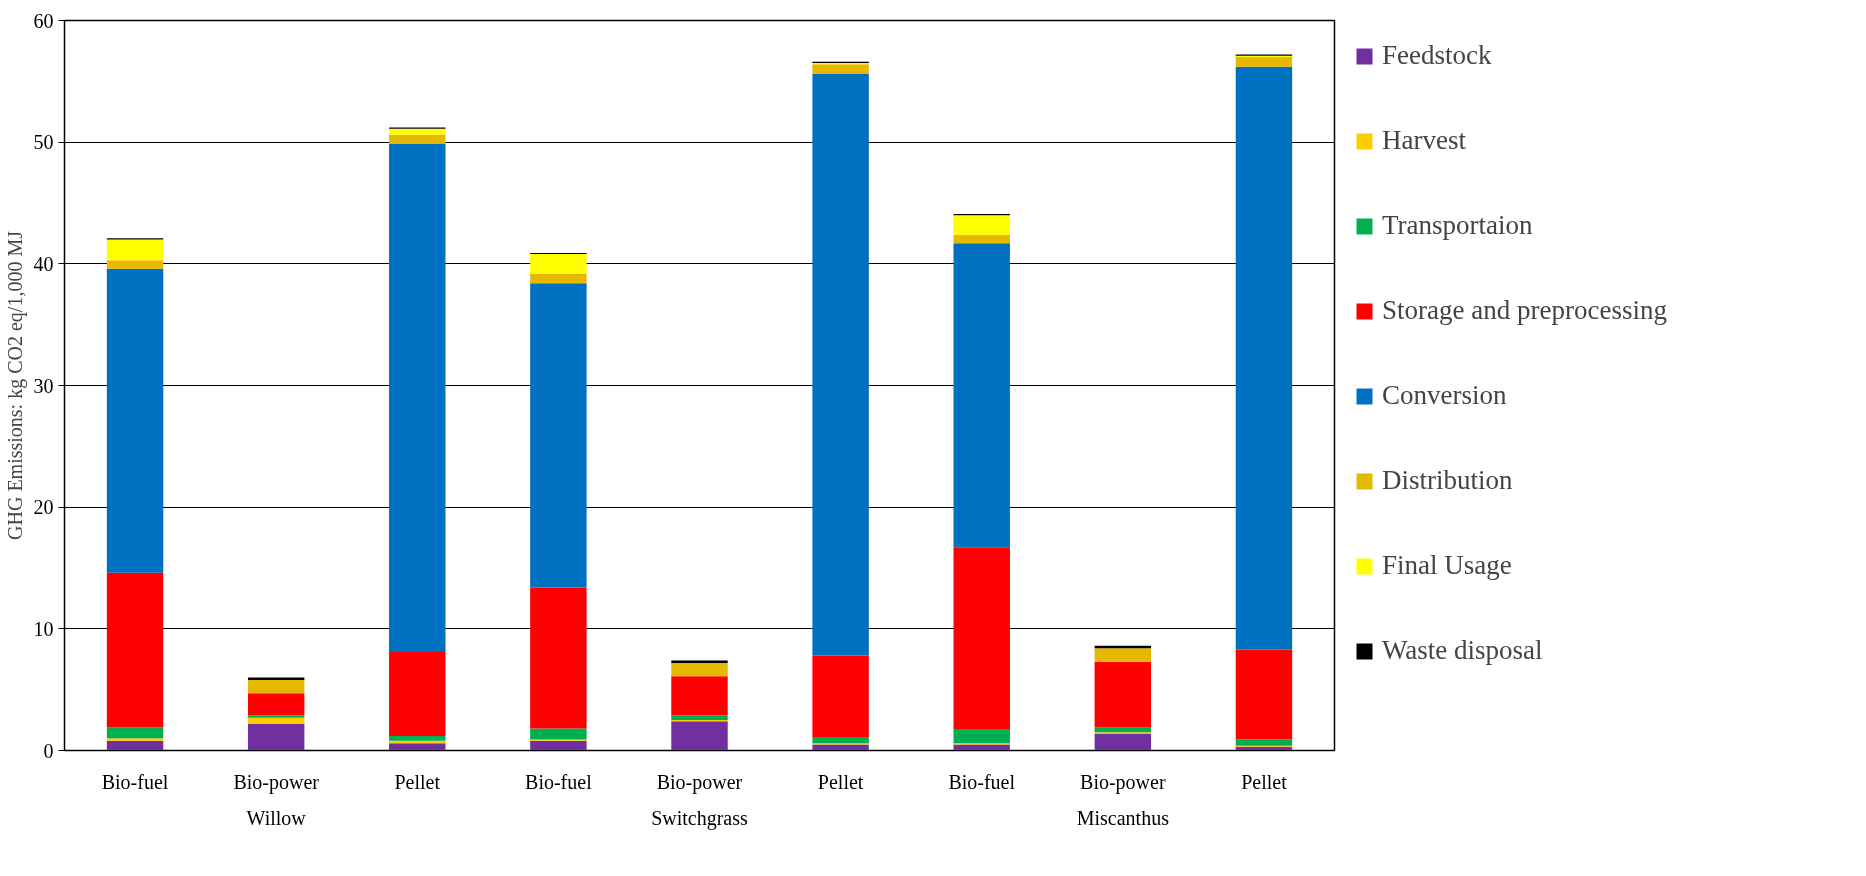  I want to click on y-tick-label: 10, so click(43, 628).